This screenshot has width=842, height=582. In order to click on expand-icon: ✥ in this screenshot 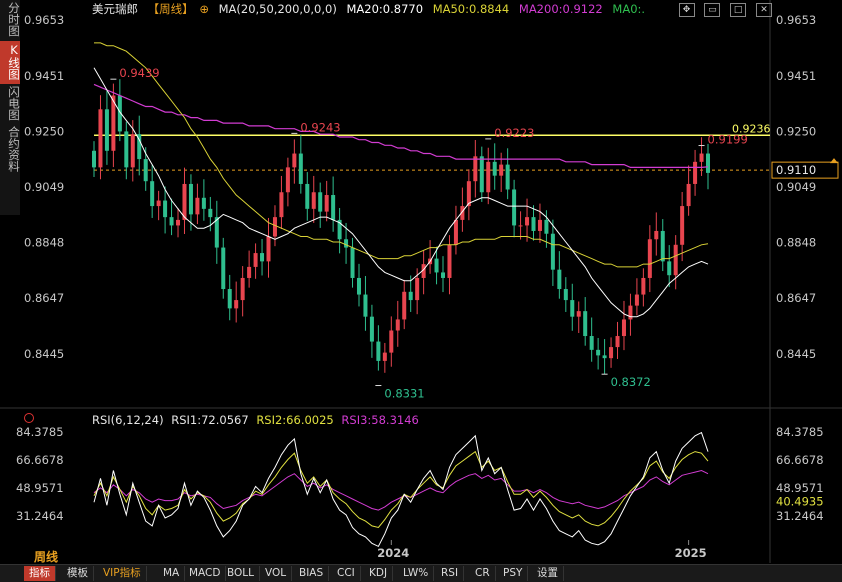, I will do `click(686, 10)`.